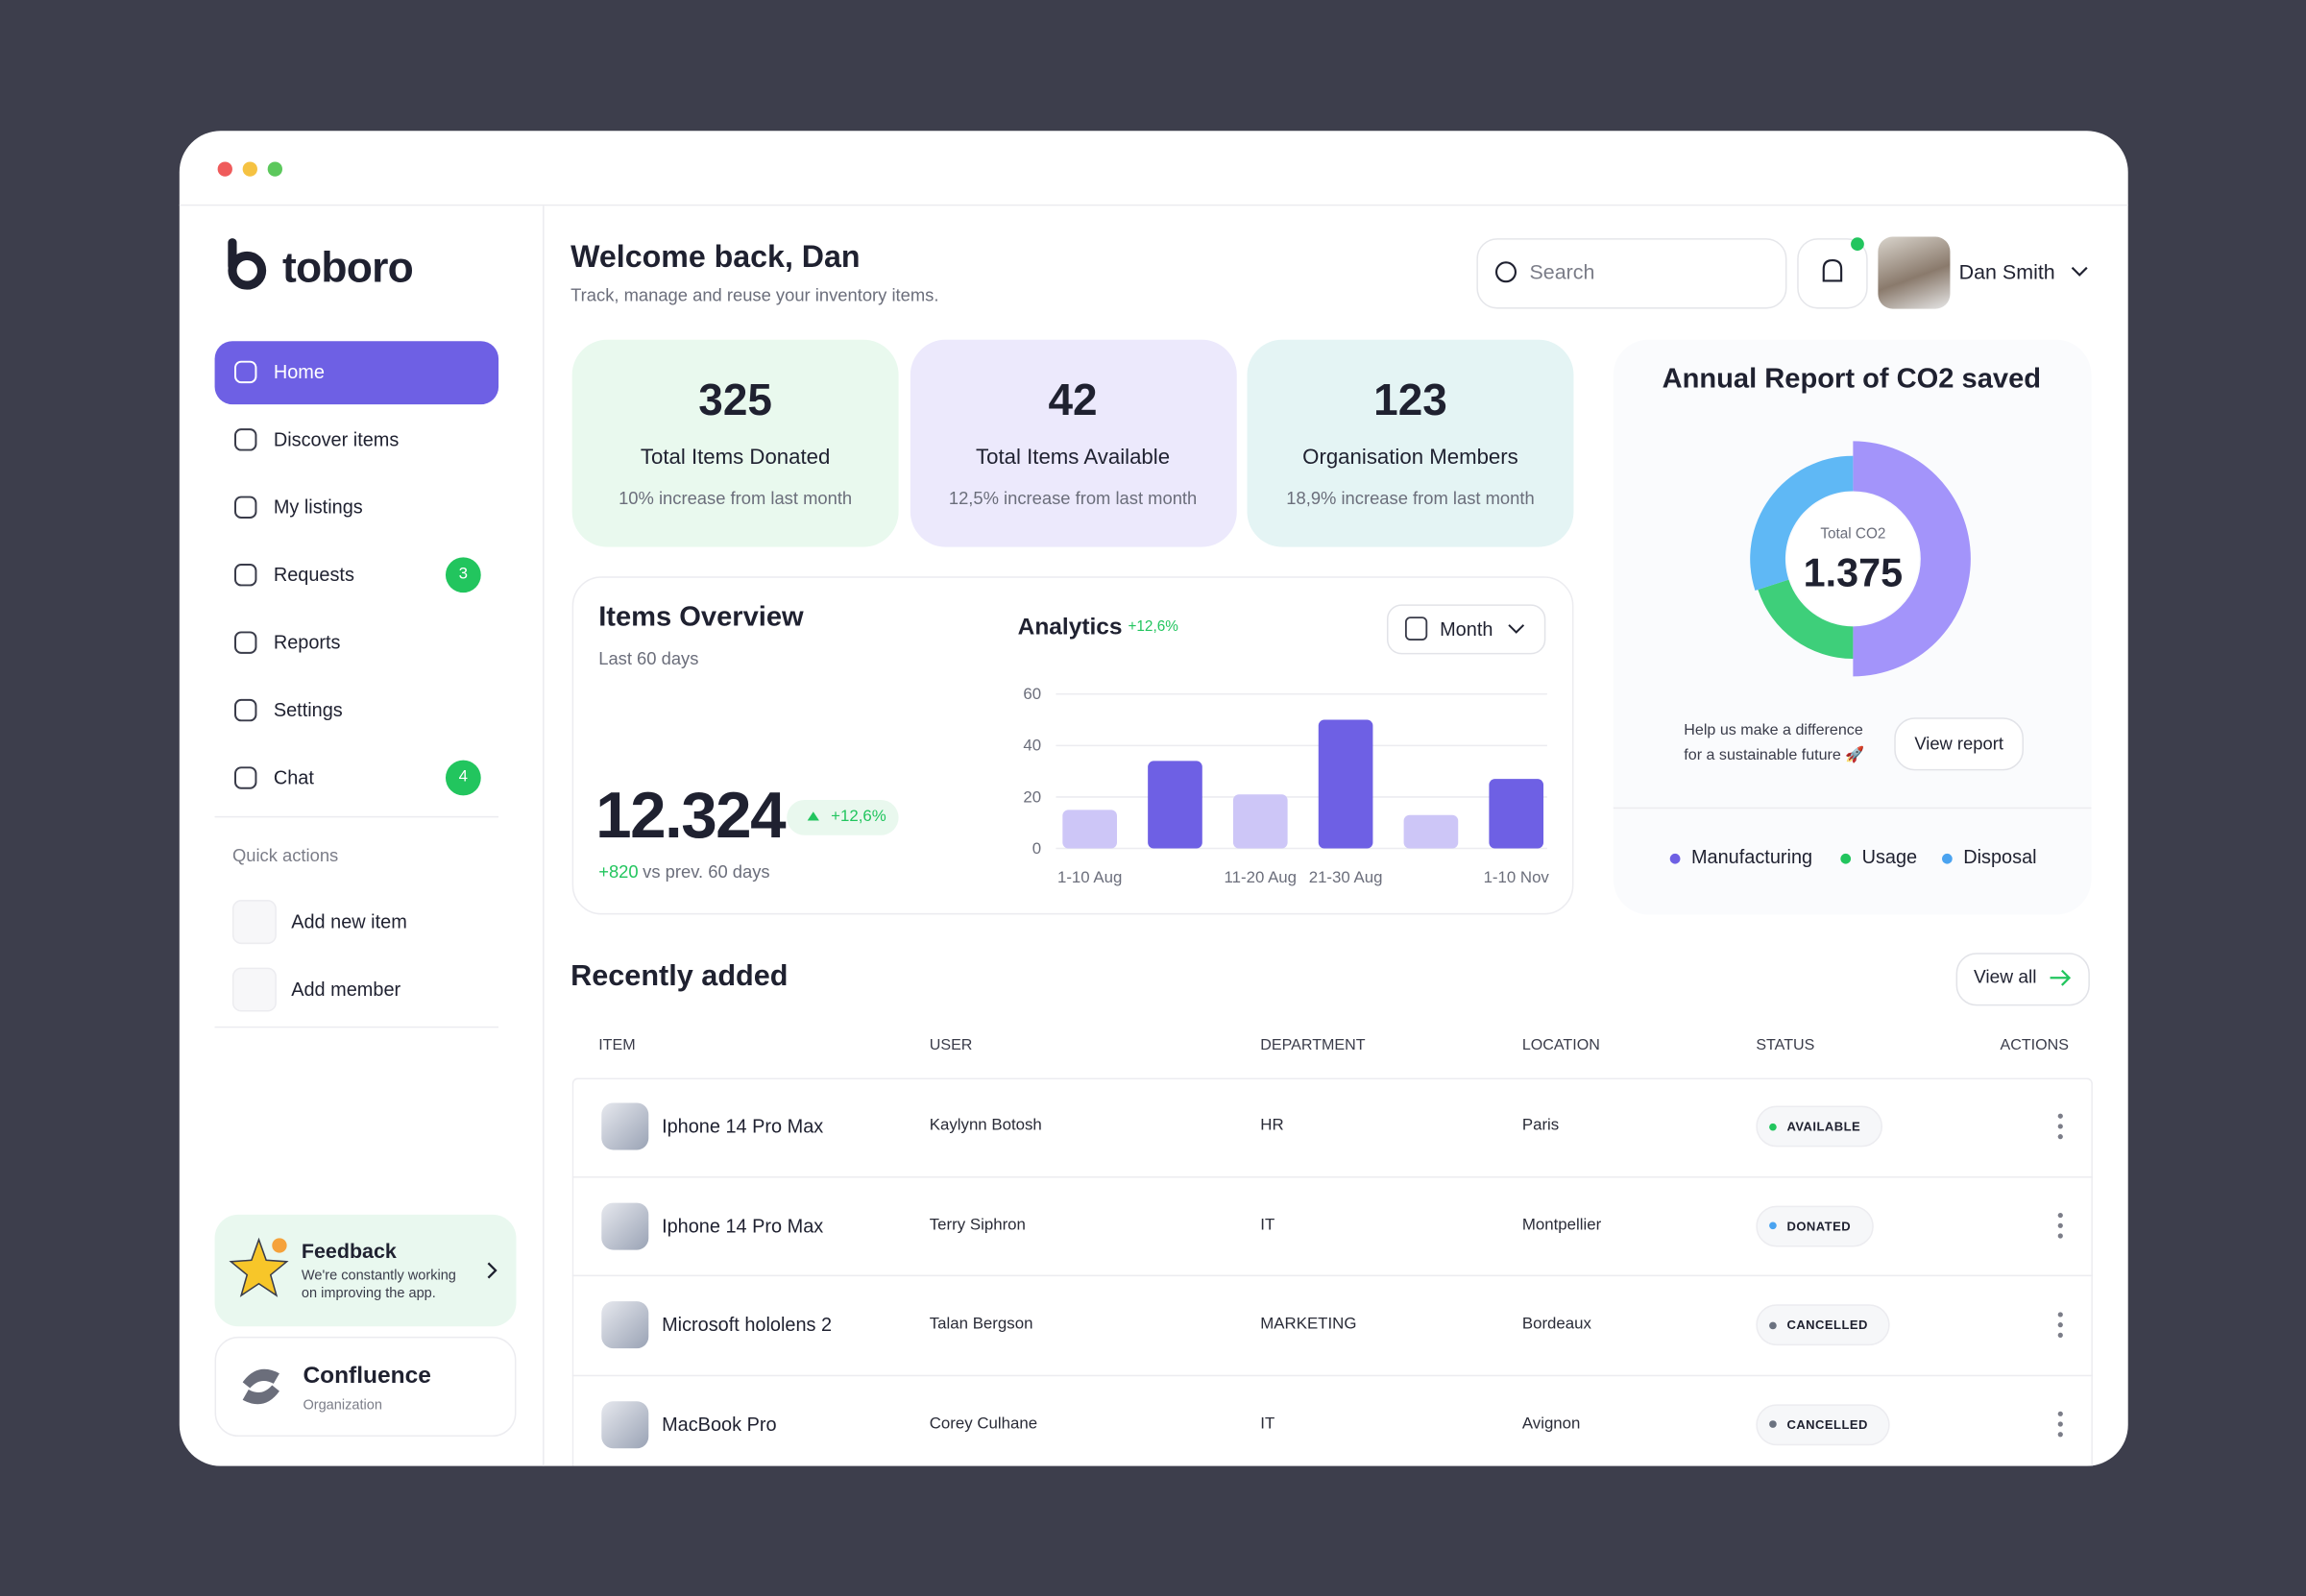 The height and width of the screenshot is (1596, 2306). Describe the element at coordinates (706, 872) in the screenshot. I see `delta-text: vs prev. 60 days` at that location.